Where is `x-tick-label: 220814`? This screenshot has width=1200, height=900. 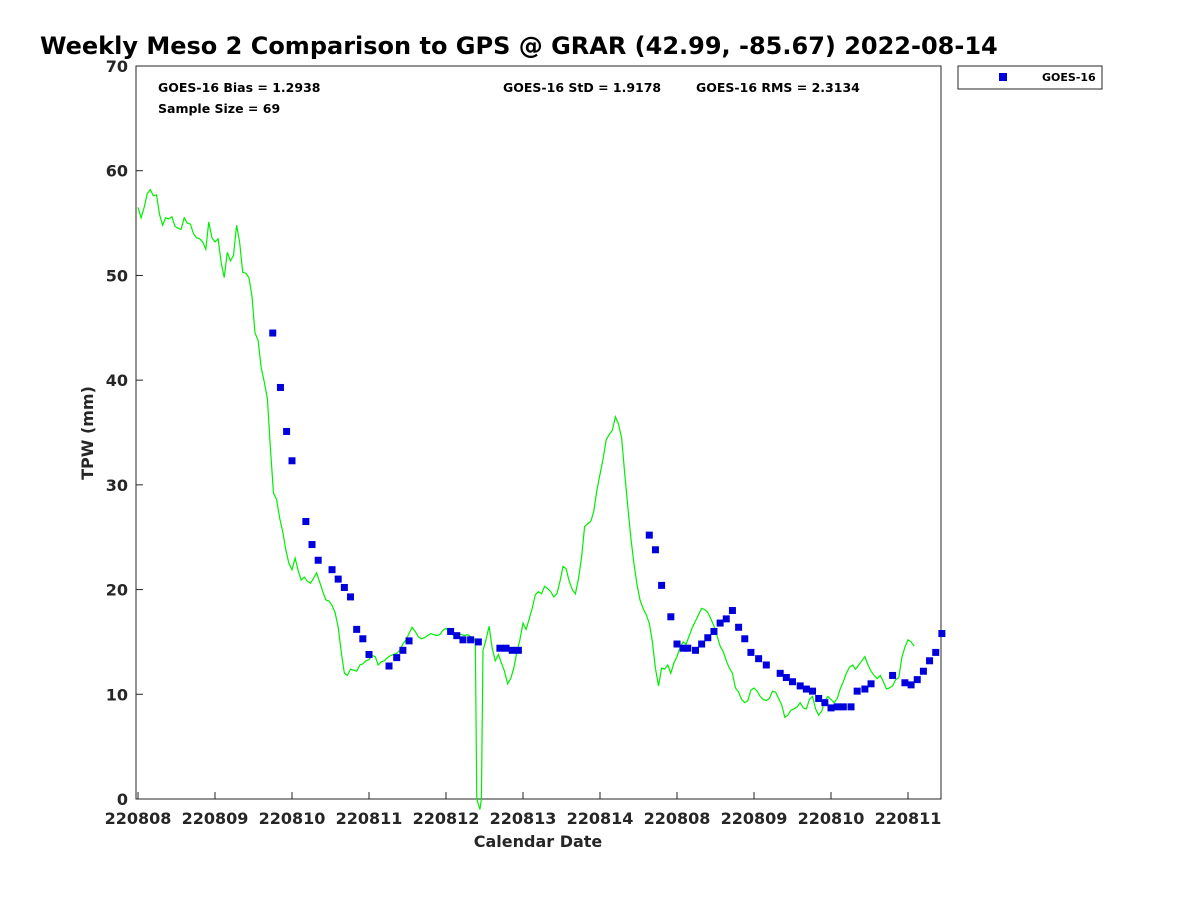
x-tick-label: 220814 is located at coordinates (600, 818).